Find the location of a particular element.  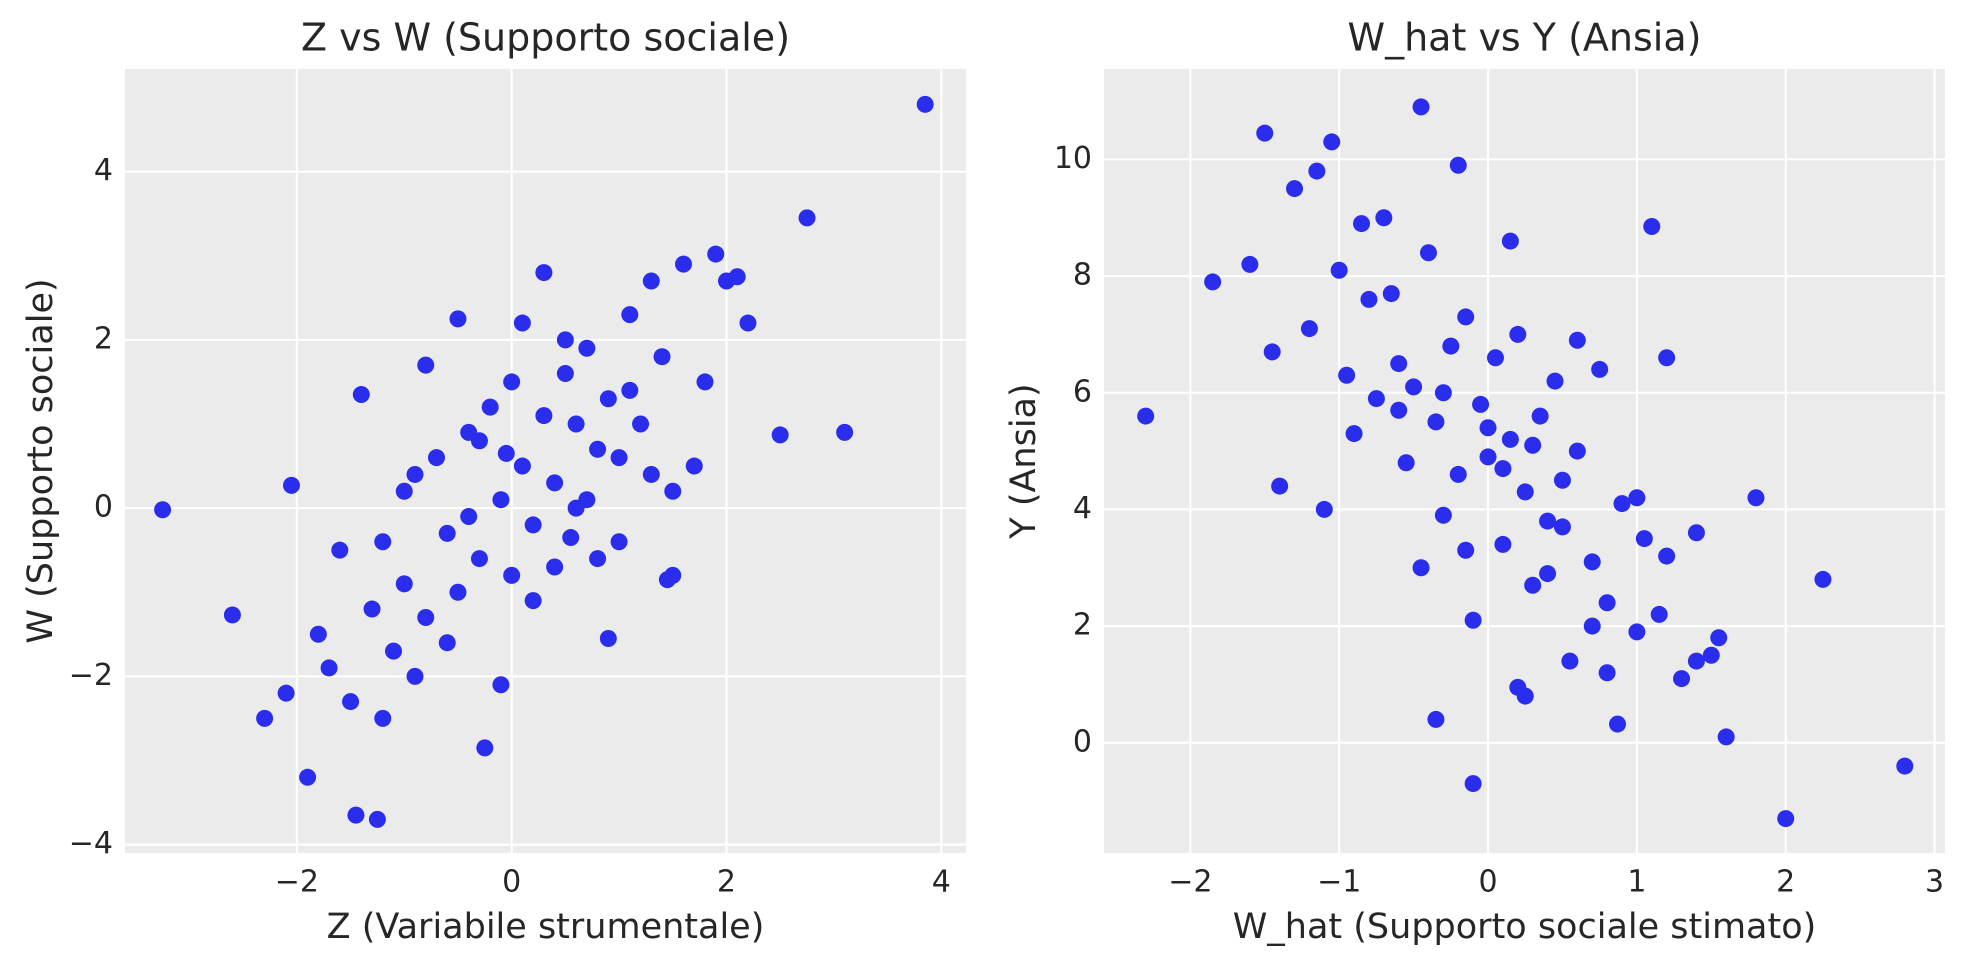

x-tick-label: 1 is located at coordinates (1636, 882).